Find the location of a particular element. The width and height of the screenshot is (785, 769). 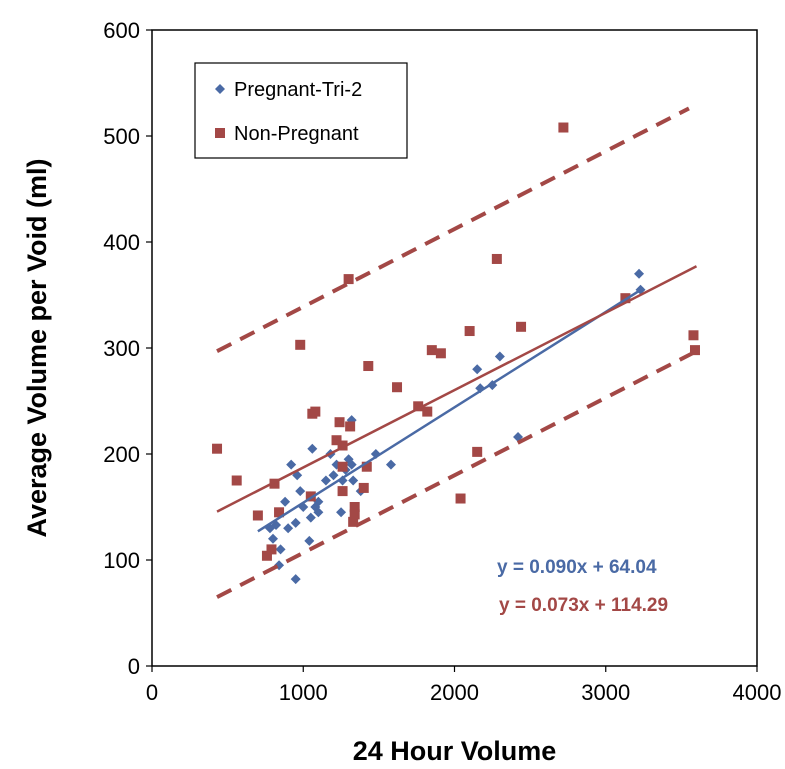

y-tick-label: 200 is located at coordinates (121, 454).